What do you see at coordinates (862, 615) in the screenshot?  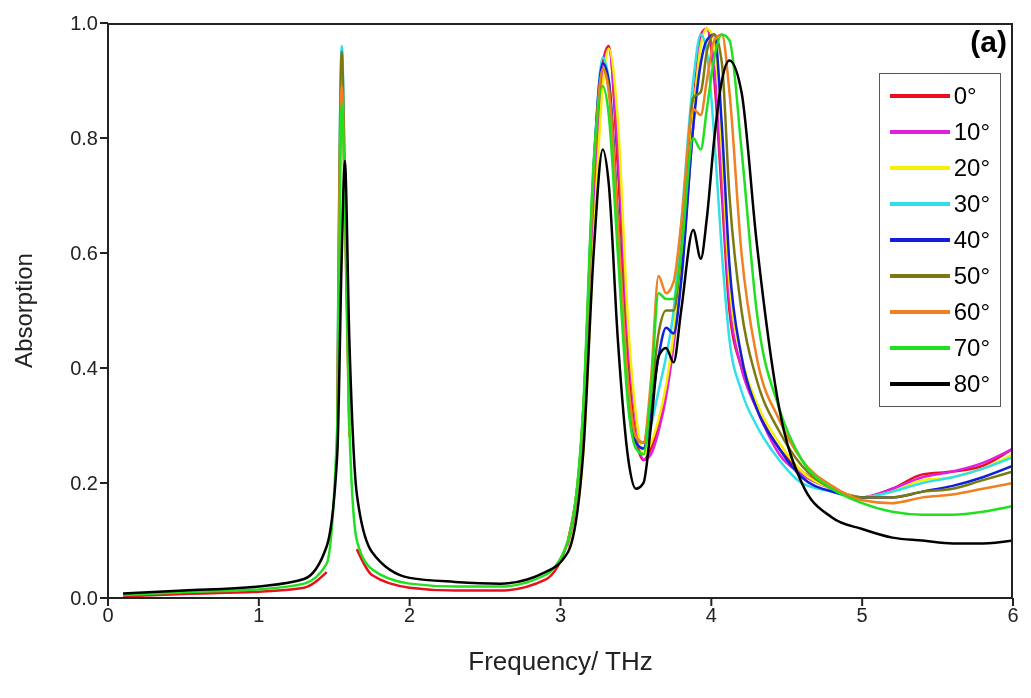 I see `x-tick-label: 5` at bounding box center [862, 615].